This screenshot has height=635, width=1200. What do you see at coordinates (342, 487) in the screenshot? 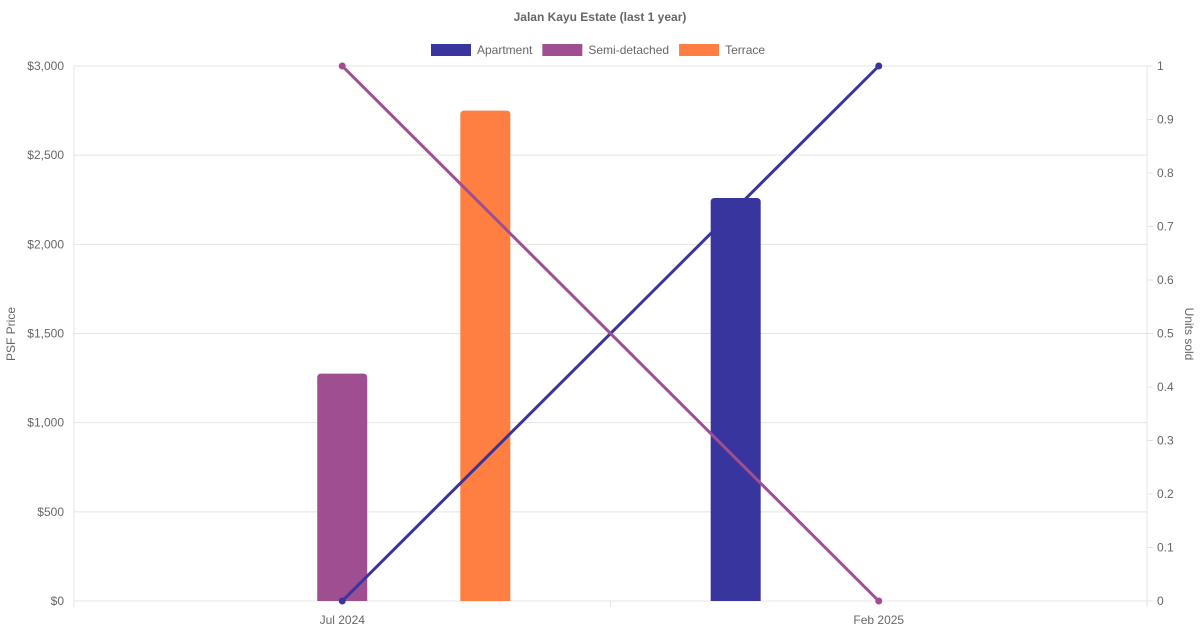
I see `bar-semi-detached` at bounding box center [342, 487].